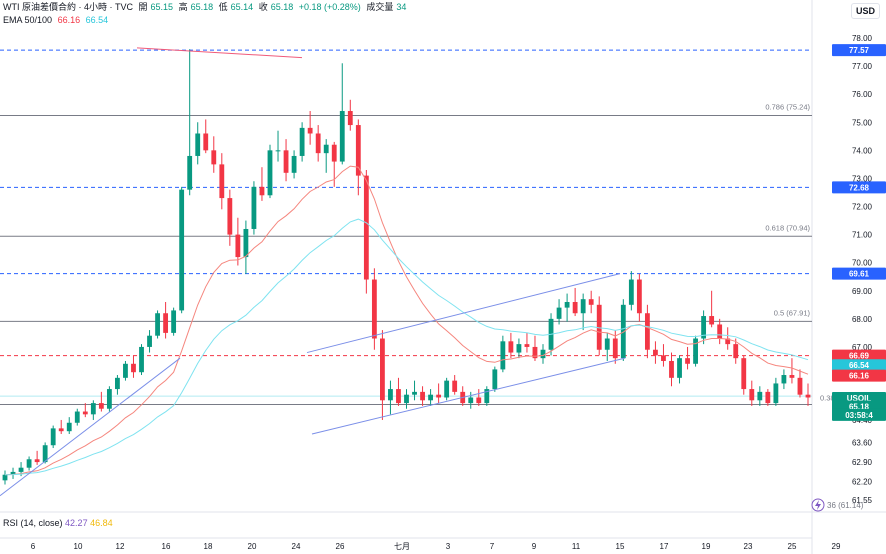 This screenshot has width=886, height=554. What do you see at coordinates (787, 107) in the screenshot?
I see `fib-label-0: 0.786 (75.24)` at bounding box center [787, 107].